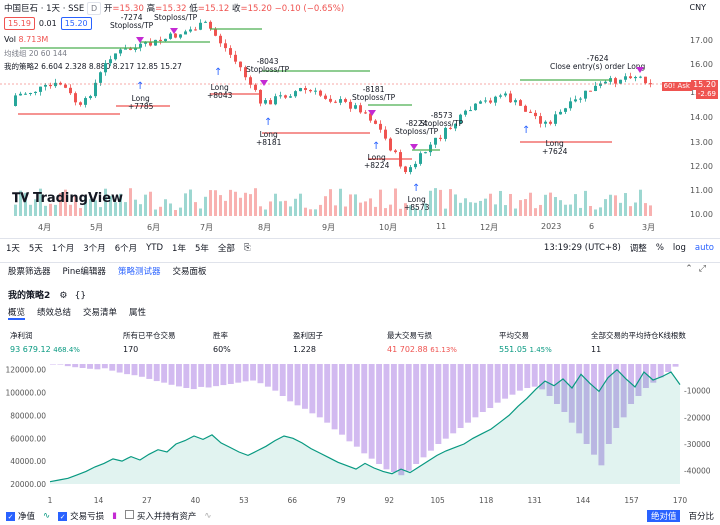  What do you see at coordinates (76, 23) in the screenshot?
I see `ask-button: 15.20` at bounding box center [76, 23].